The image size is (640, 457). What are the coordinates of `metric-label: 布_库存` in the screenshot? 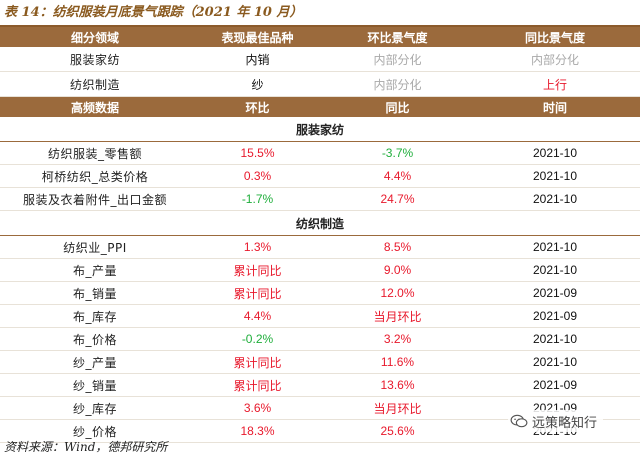 It's located at (95, 316).